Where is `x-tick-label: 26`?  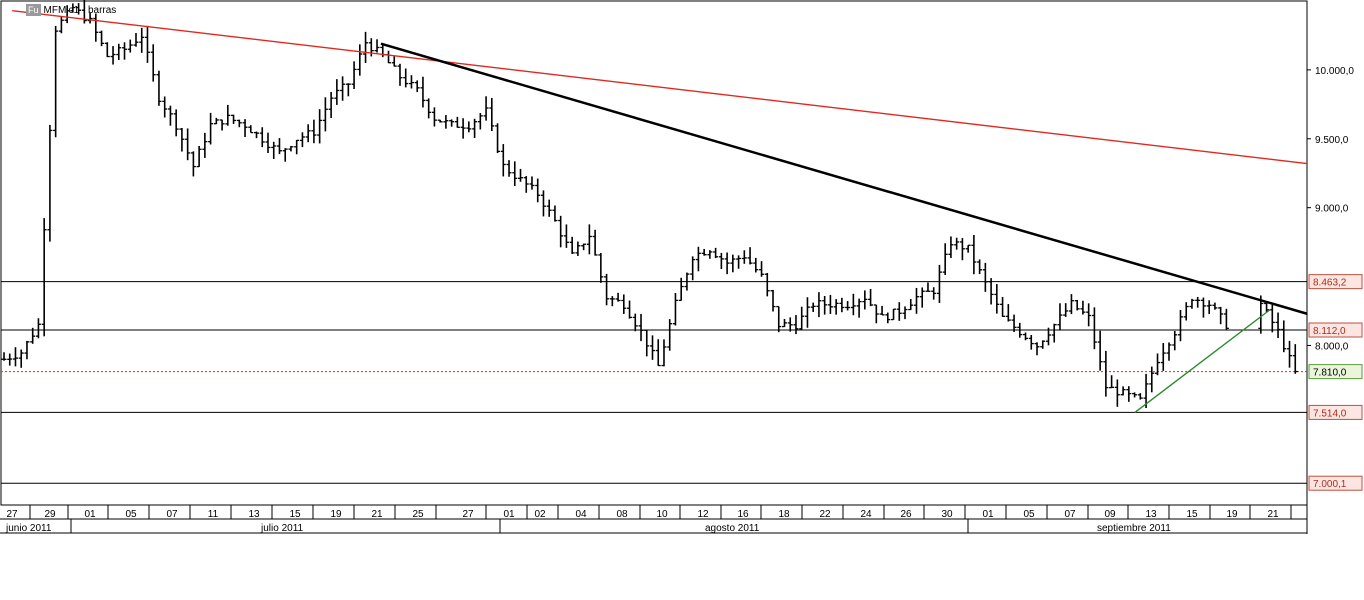
x-tick-label: 26 is located at coordinates (906, 514).